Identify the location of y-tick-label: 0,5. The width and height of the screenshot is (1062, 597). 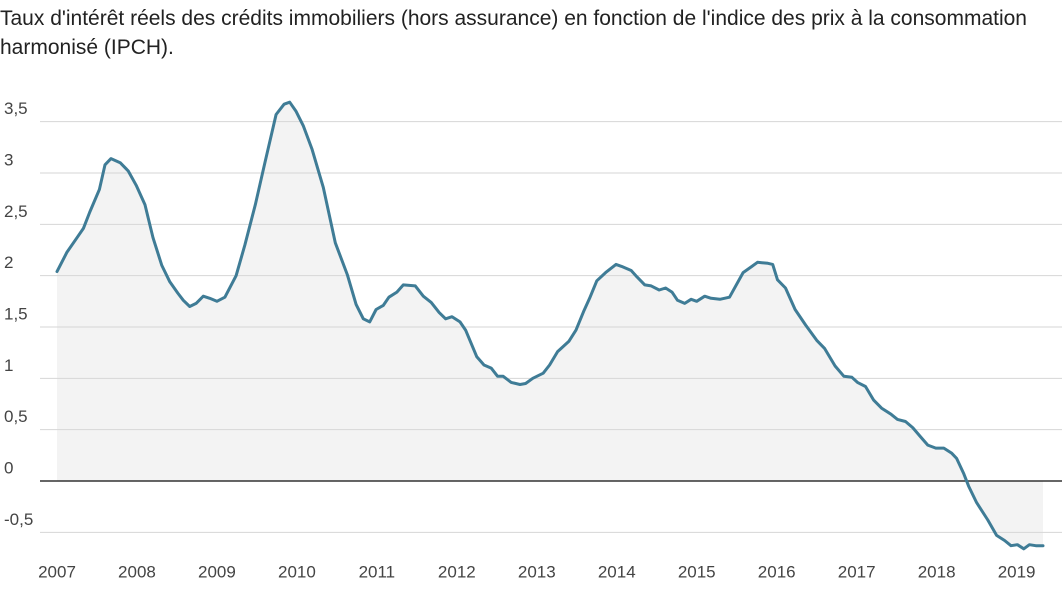
(16, 416).